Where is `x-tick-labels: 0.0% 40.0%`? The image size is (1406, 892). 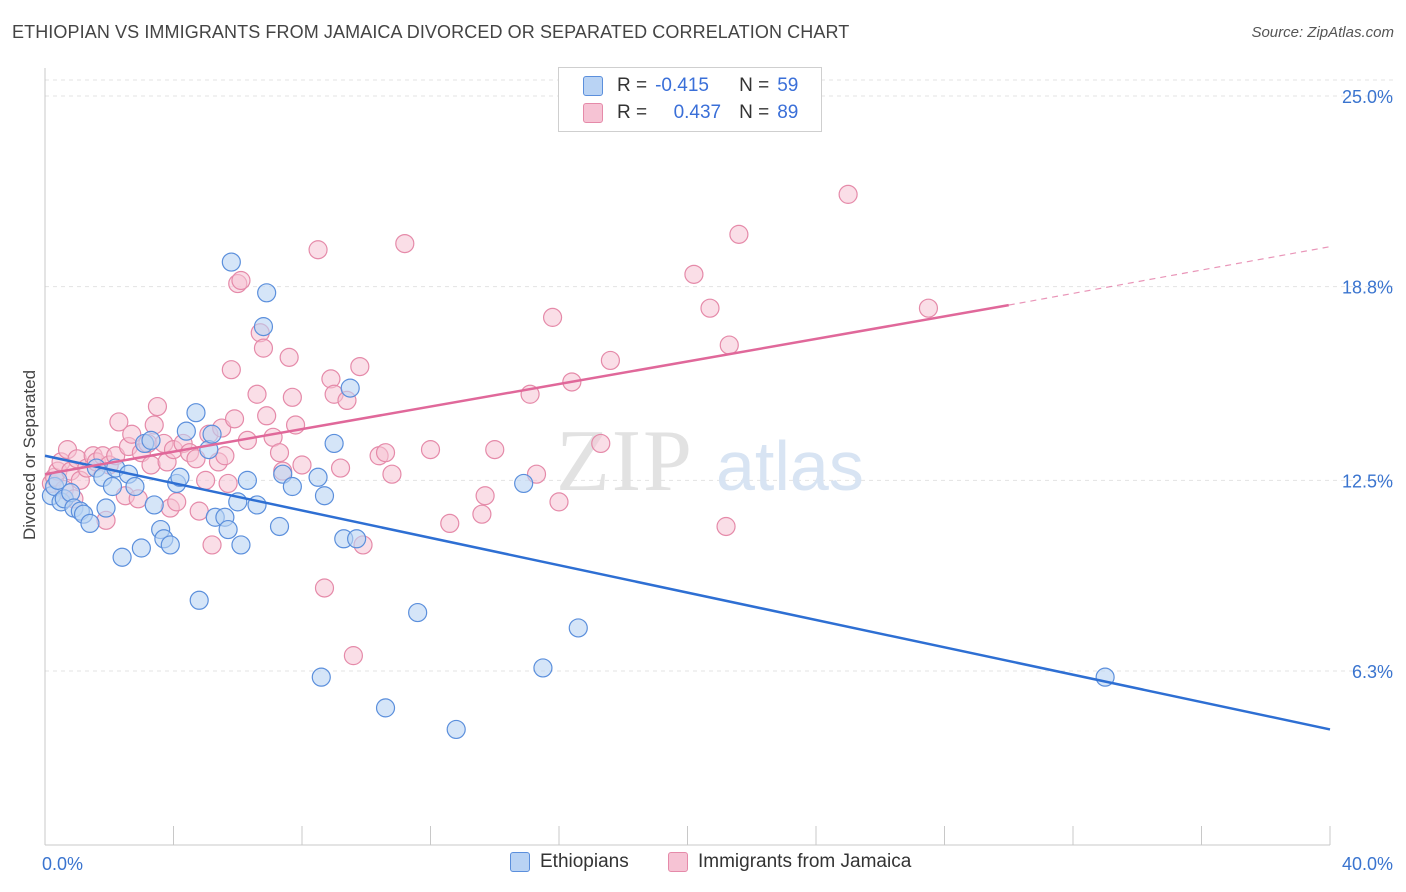 x-tick-labels: 0.0% 40.0% is located at coordinates (717, 864).